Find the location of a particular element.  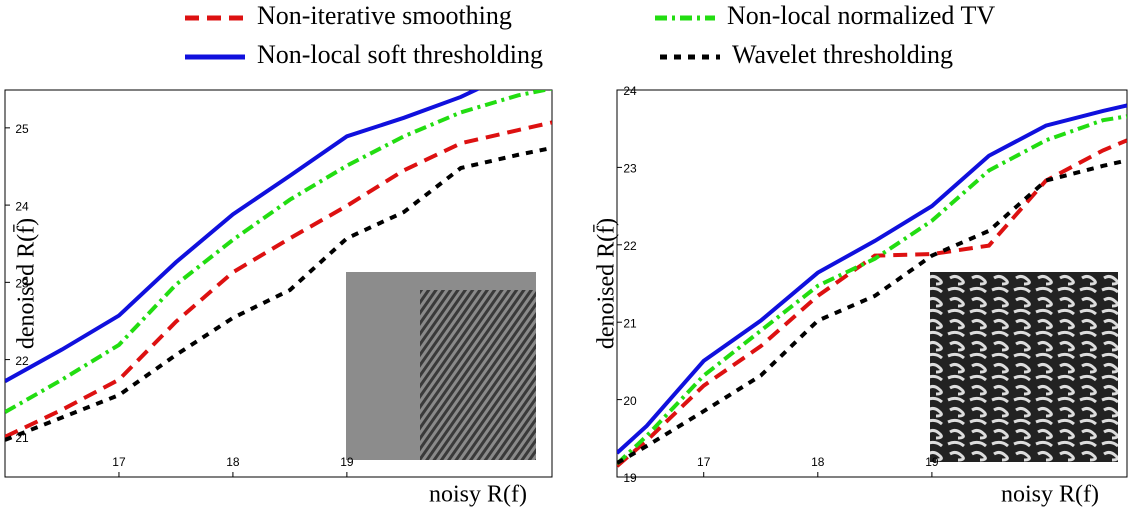

legend-label: Non-local normalized TV is located at coordinates (861, 15).